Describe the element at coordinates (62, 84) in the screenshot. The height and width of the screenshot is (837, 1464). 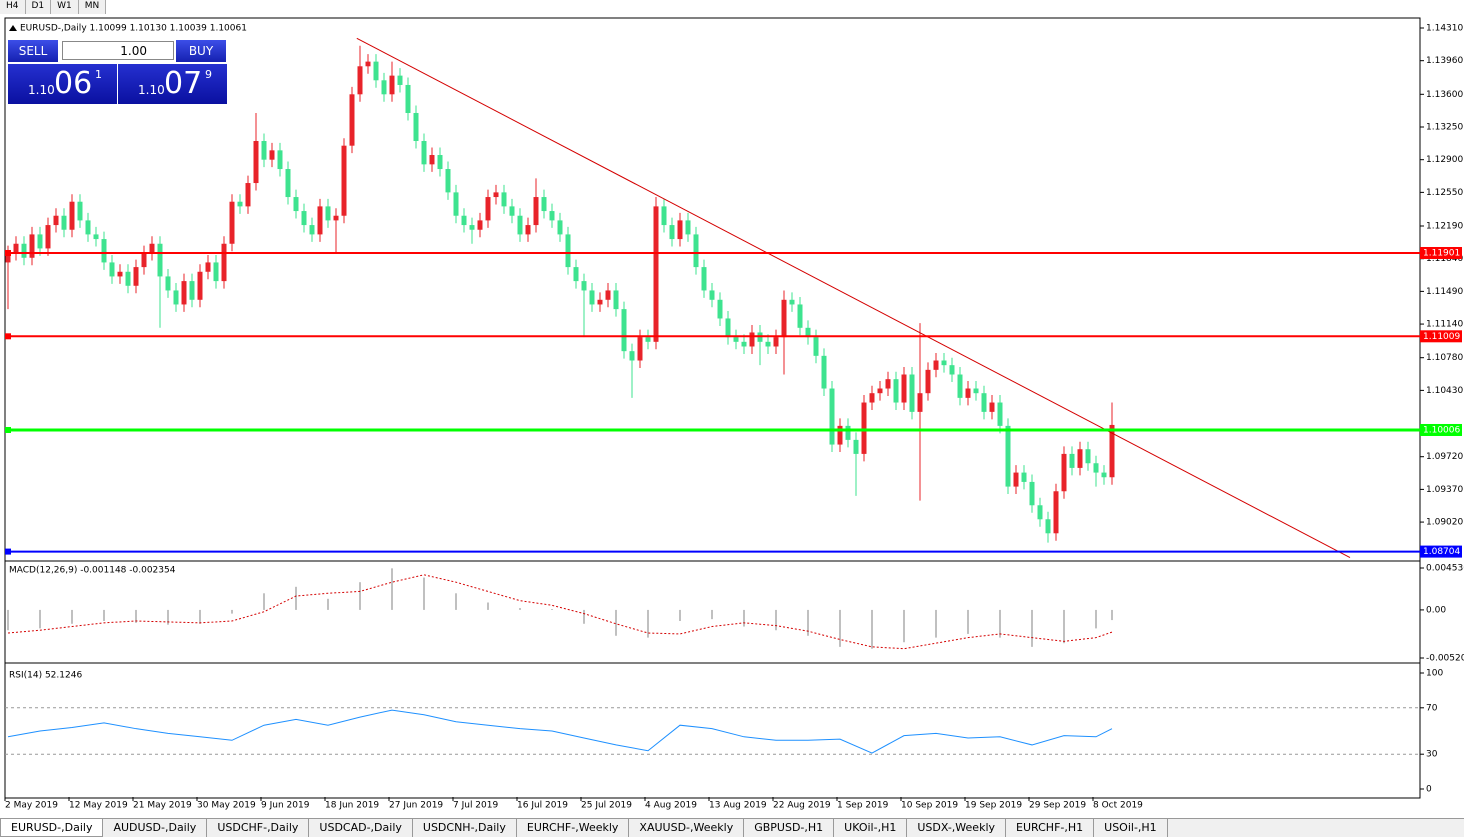
I see `bid-price: 1.10 06 1` at that location.